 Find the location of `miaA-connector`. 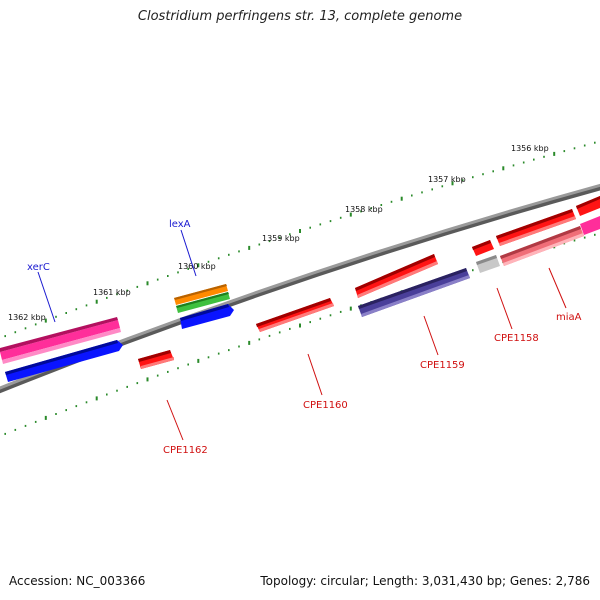

miaA-connector is located at coordinates (557, 288).